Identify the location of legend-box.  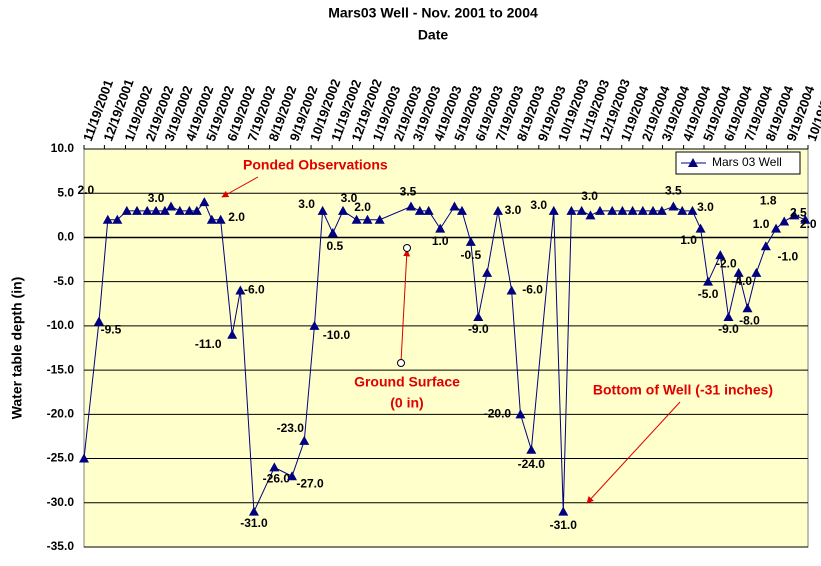
(738, 163).